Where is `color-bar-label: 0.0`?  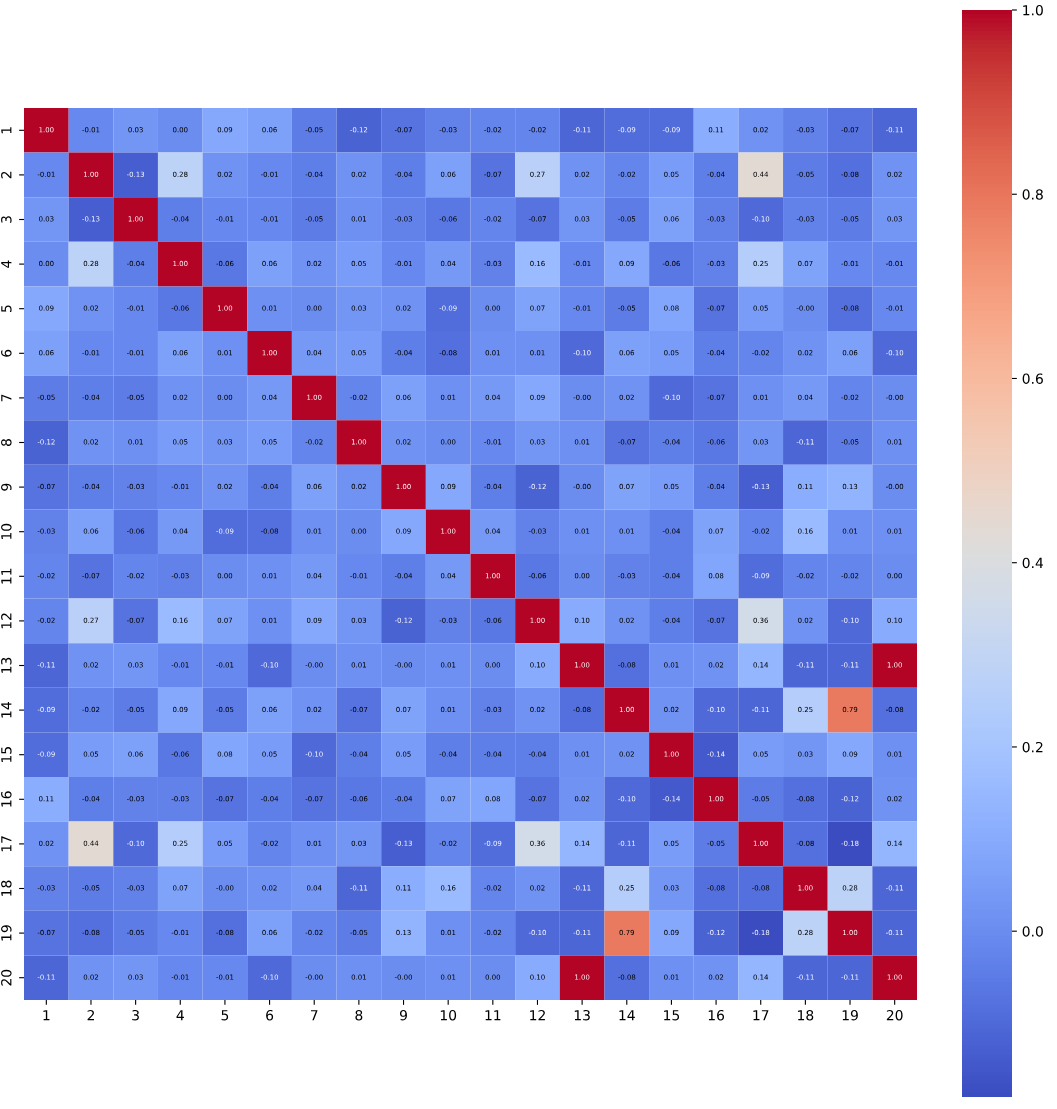 color-bar-label: 0.0 is located at coordinates (1032, 931).